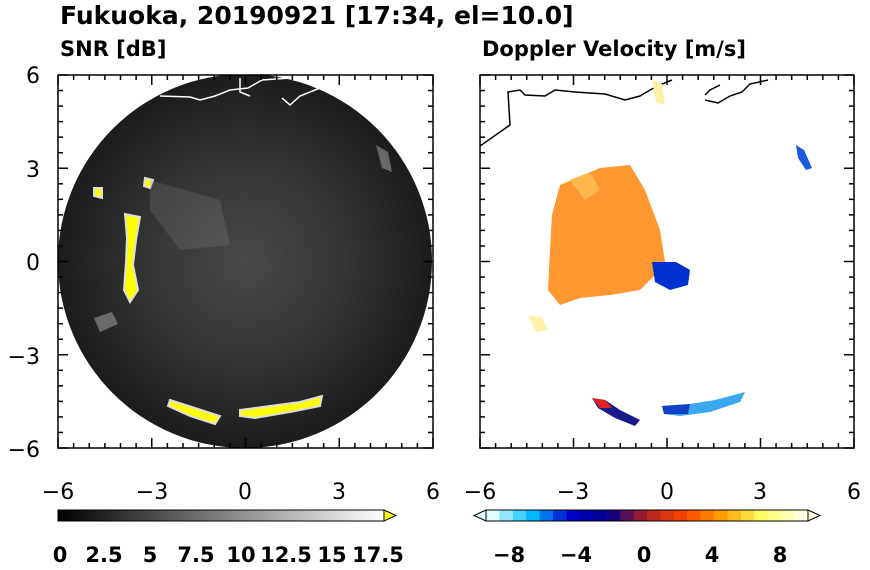 The image size is (870, 570). Describe the element at coordinates (150, 555) in the screenshot. I see `snr-cbar-label: 5` at that location.